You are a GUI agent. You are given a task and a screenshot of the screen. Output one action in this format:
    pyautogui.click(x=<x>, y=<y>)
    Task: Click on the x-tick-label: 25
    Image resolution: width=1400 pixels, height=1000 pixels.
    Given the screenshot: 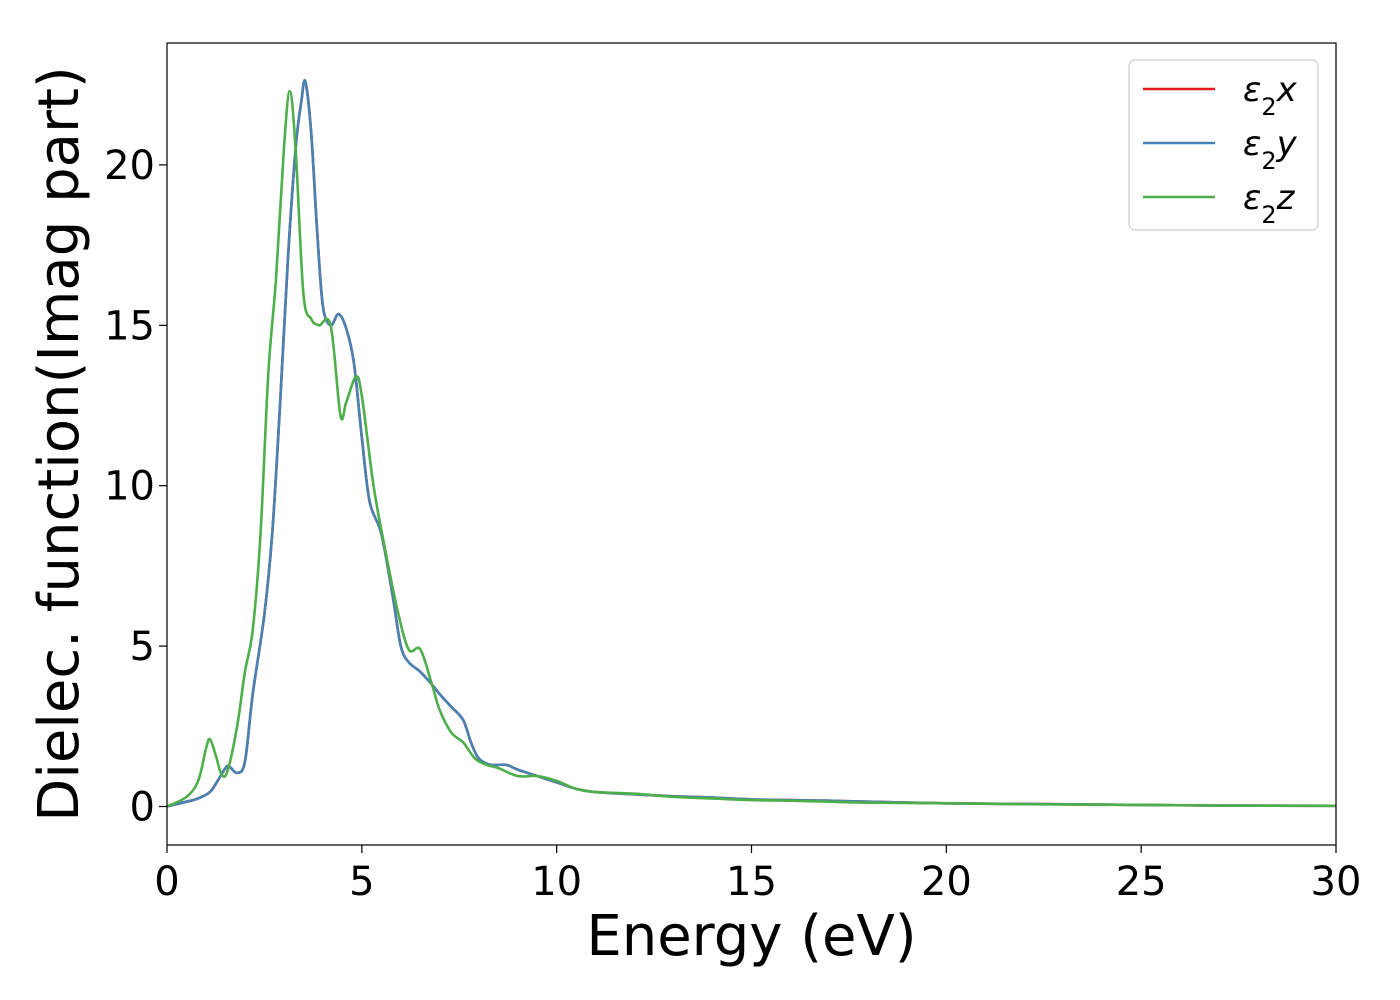 What is the action you would take?
    pyautogui.click(x=1141, y=882)
    